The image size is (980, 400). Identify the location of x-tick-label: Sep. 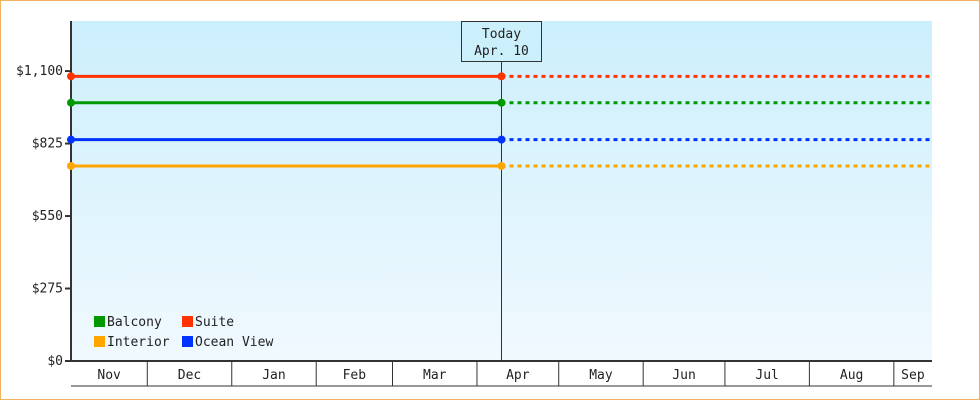
(913, 375).